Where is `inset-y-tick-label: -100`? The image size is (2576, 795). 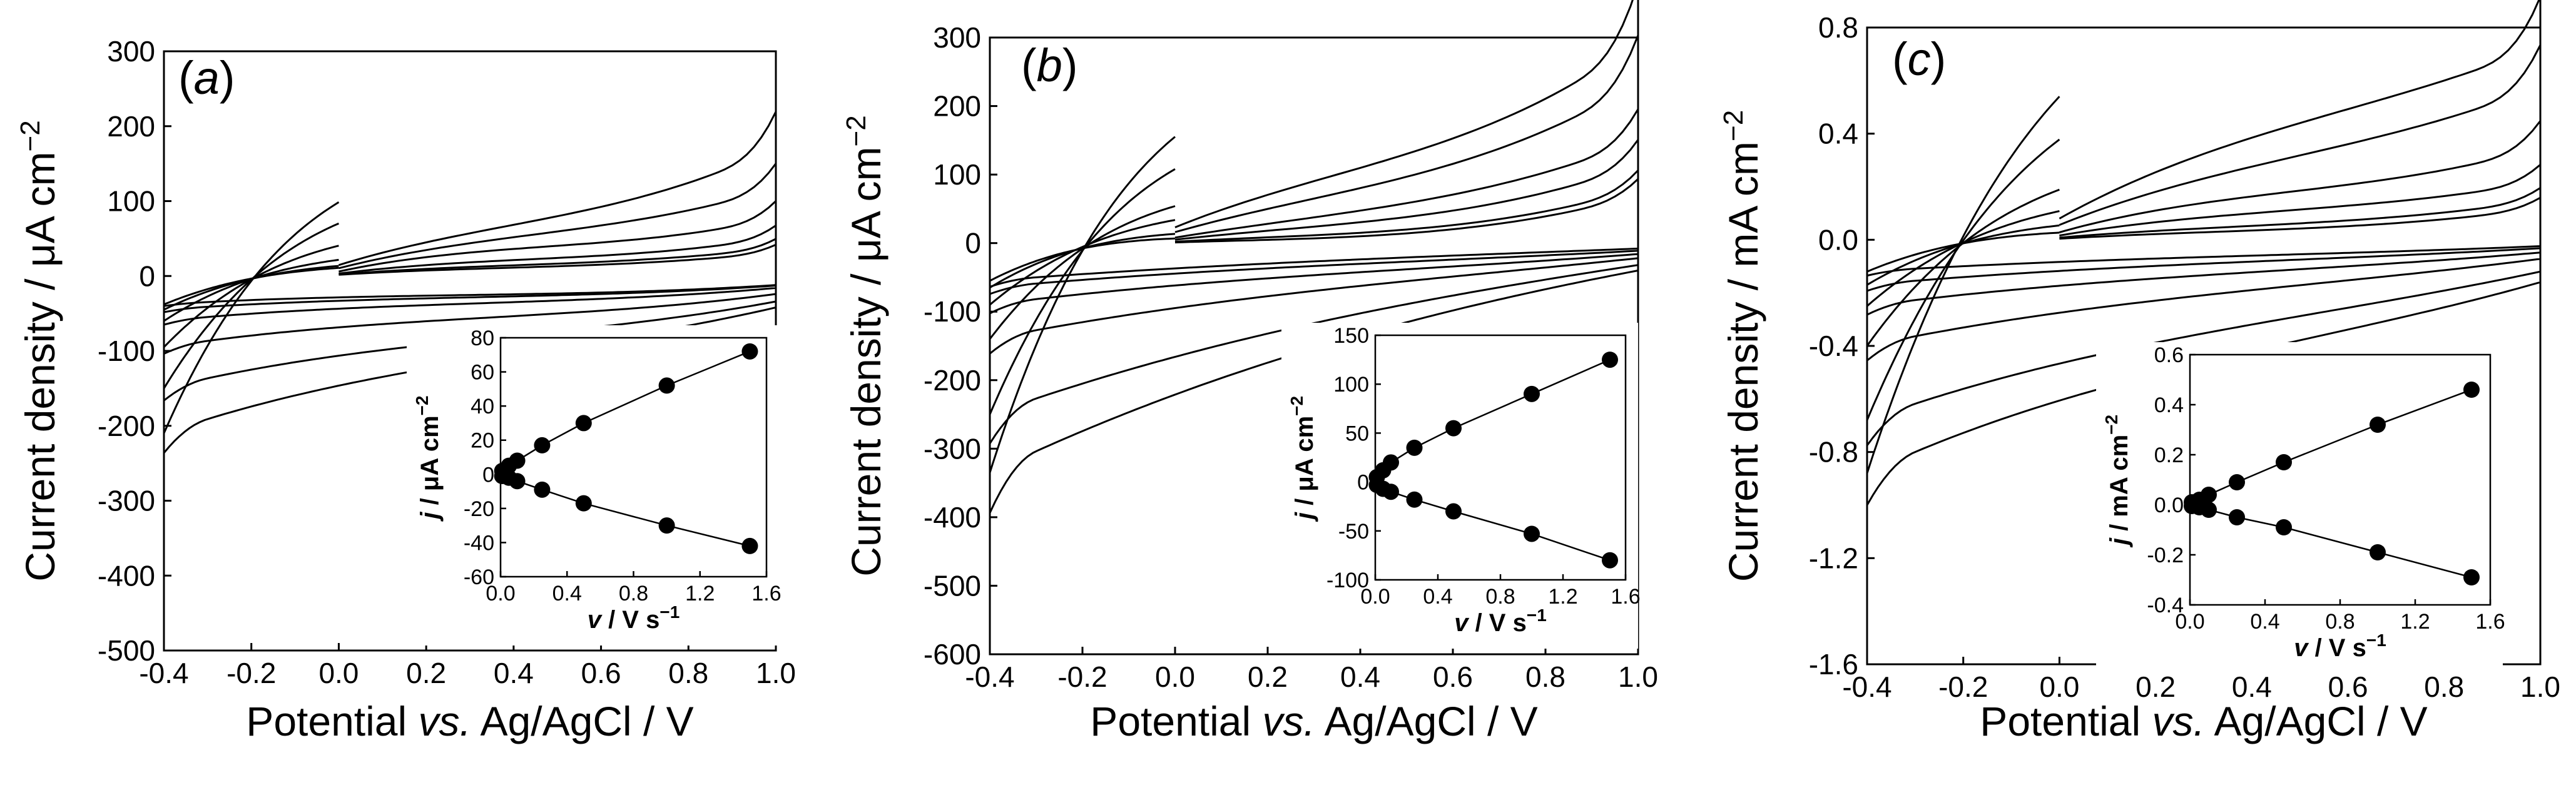
inset-y-tick-label: -100 is located at coordinates (1347, 580).